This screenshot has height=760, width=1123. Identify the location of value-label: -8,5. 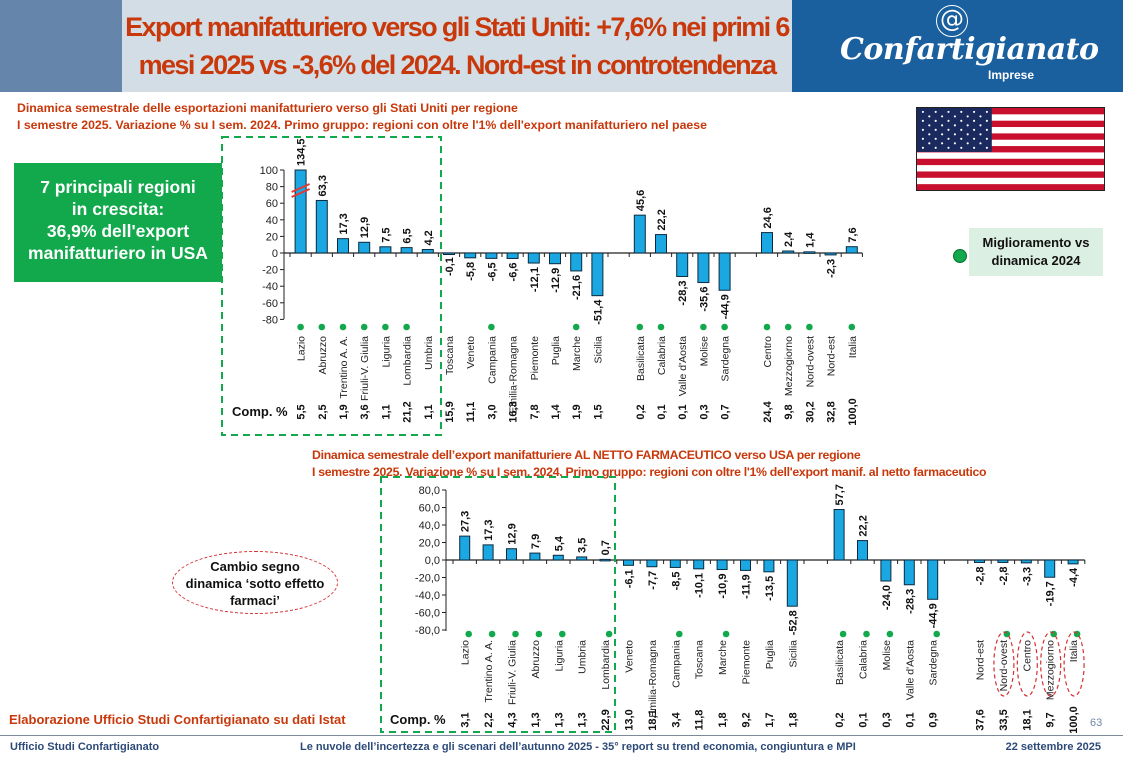
(676, 580).